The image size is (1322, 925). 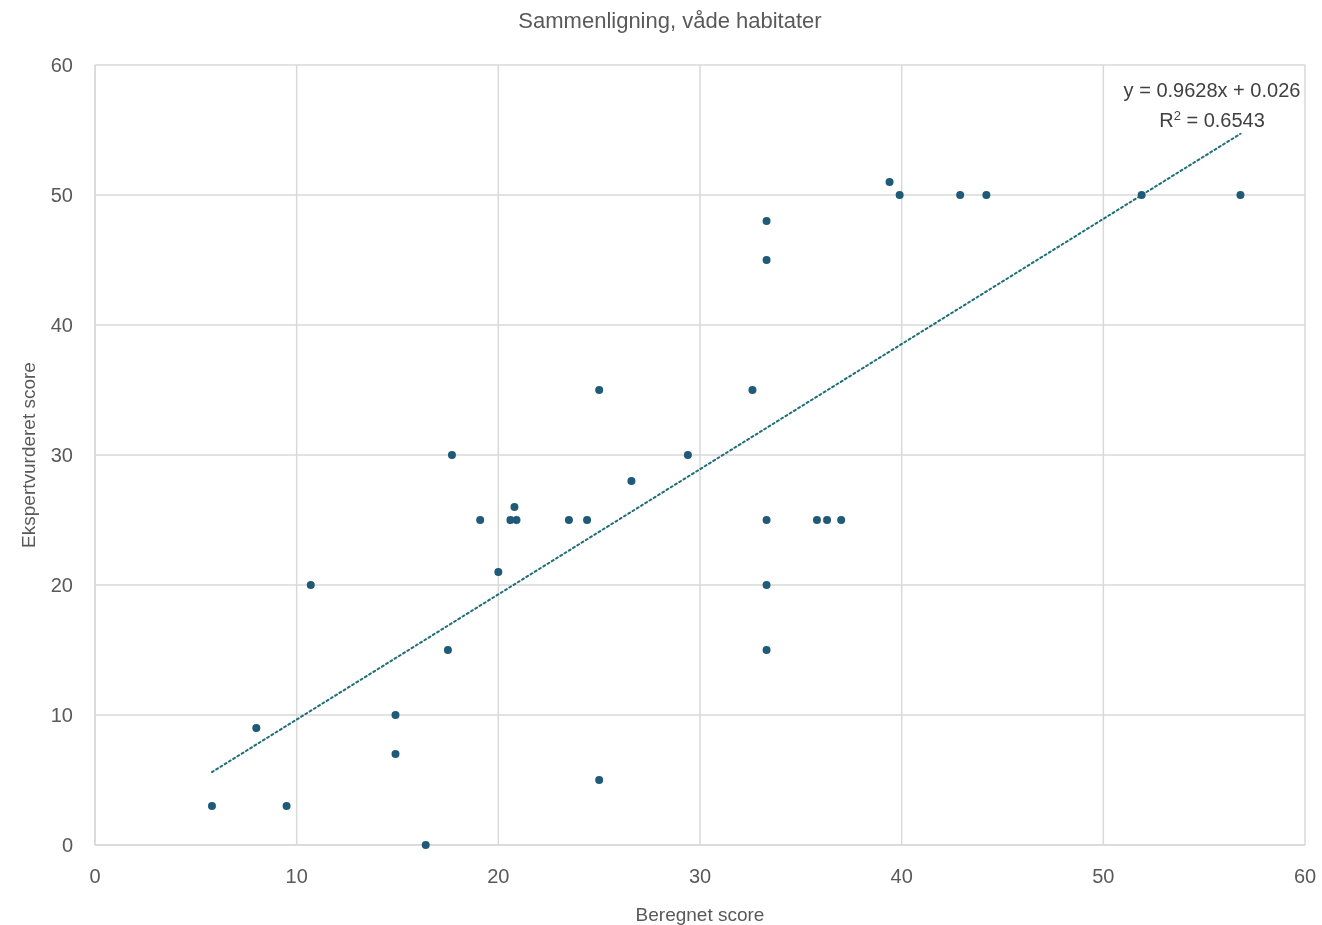 I want to click on annotation: y = 0.9628x + 0.026, so click(x=1212, y=90).